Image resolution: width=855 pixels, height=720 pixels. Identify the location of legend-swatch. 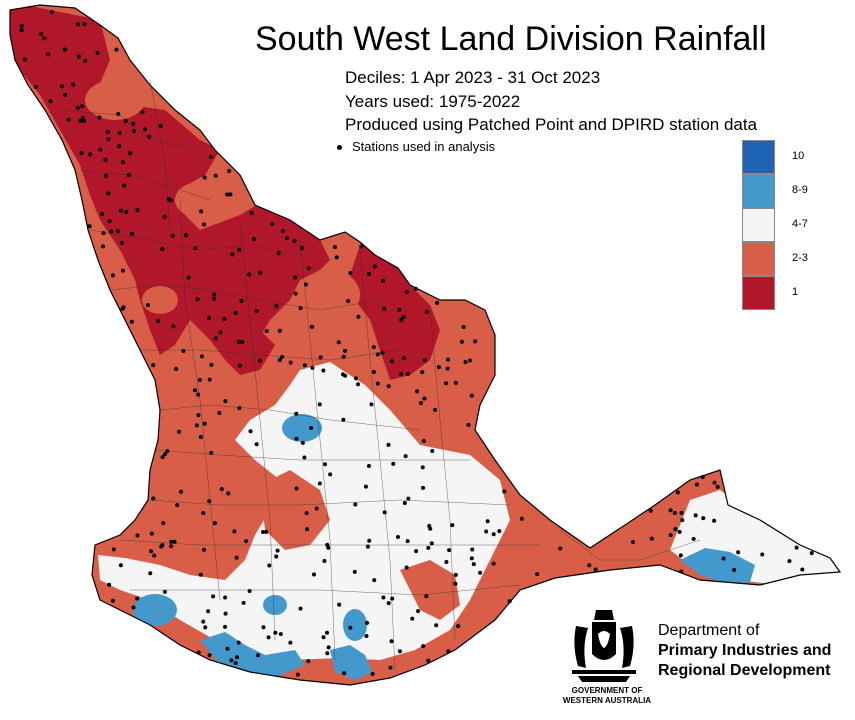
(758, 259).